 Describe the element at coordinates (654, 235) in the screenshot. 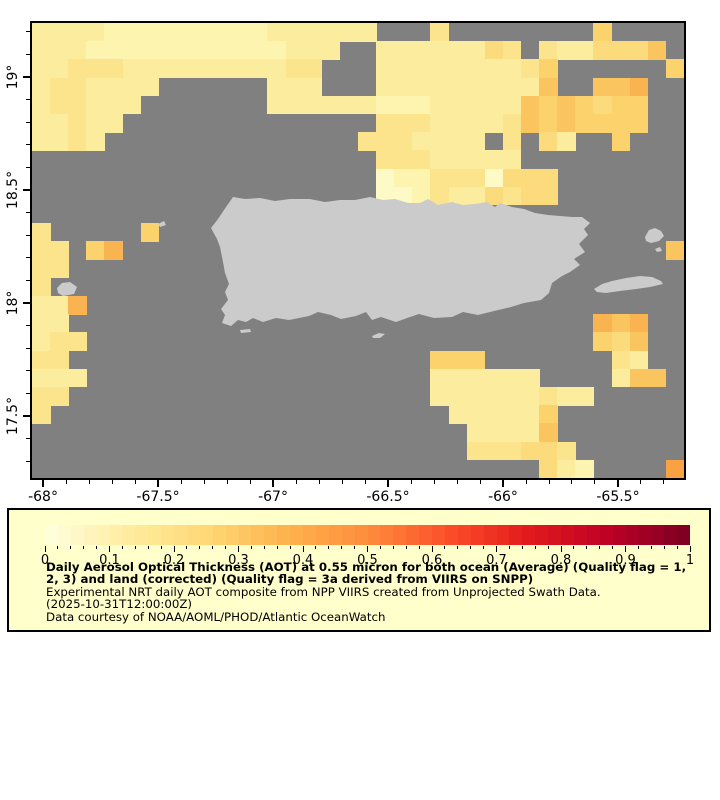

I see `culebra` at that location.